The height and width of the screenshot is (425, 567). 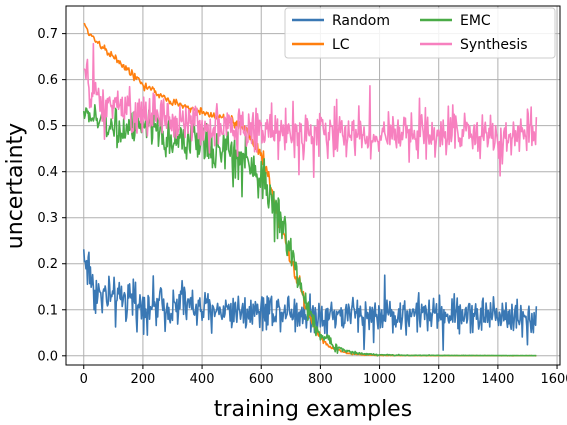 What do you see at coordinates (341, 45) in the screenshot?
I see `legend-label-lc: LC` at bounding box center [341, 45].